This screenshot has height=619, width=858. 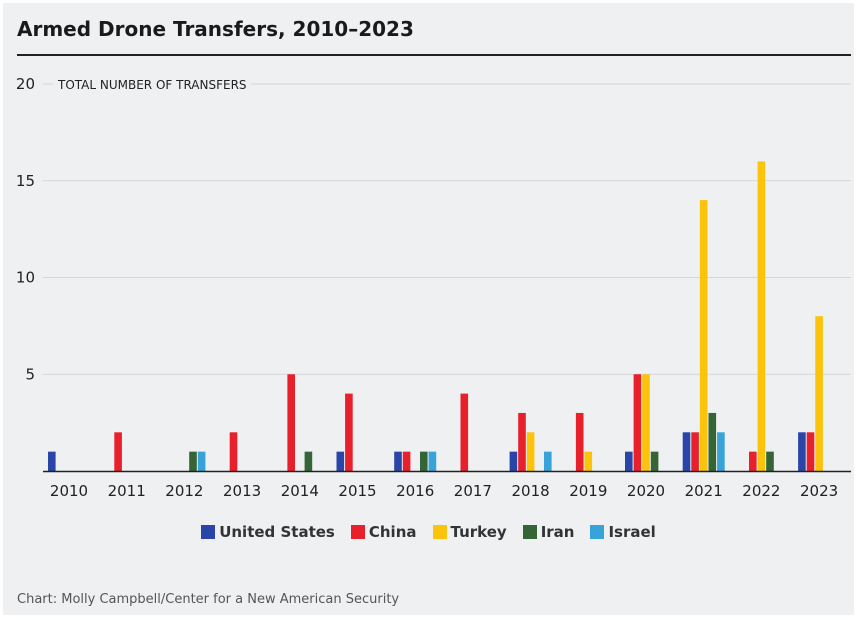 I want to click on legend-item: Israel, so click(x=623, y=532).